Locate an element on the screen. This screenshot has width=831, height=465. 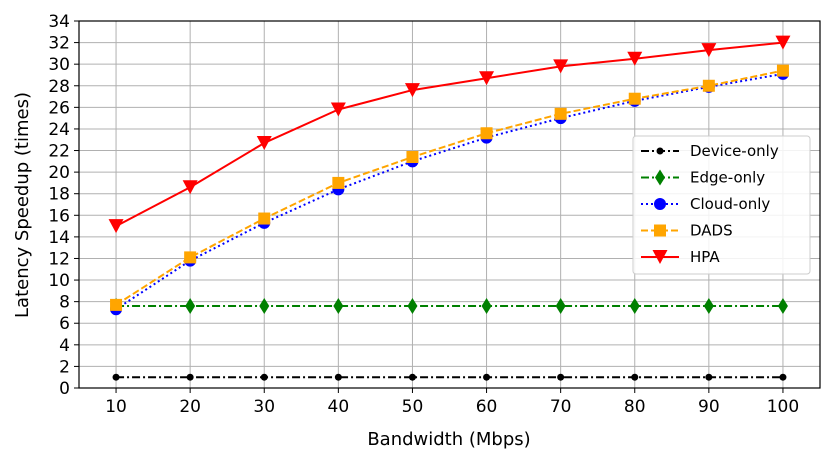
legend-label: Cloud-only is located at coordinates (730, 204).